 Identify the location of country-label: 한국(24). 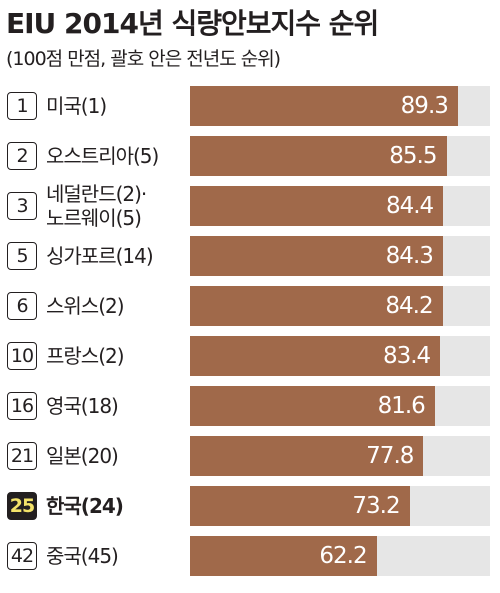
(85, 506).